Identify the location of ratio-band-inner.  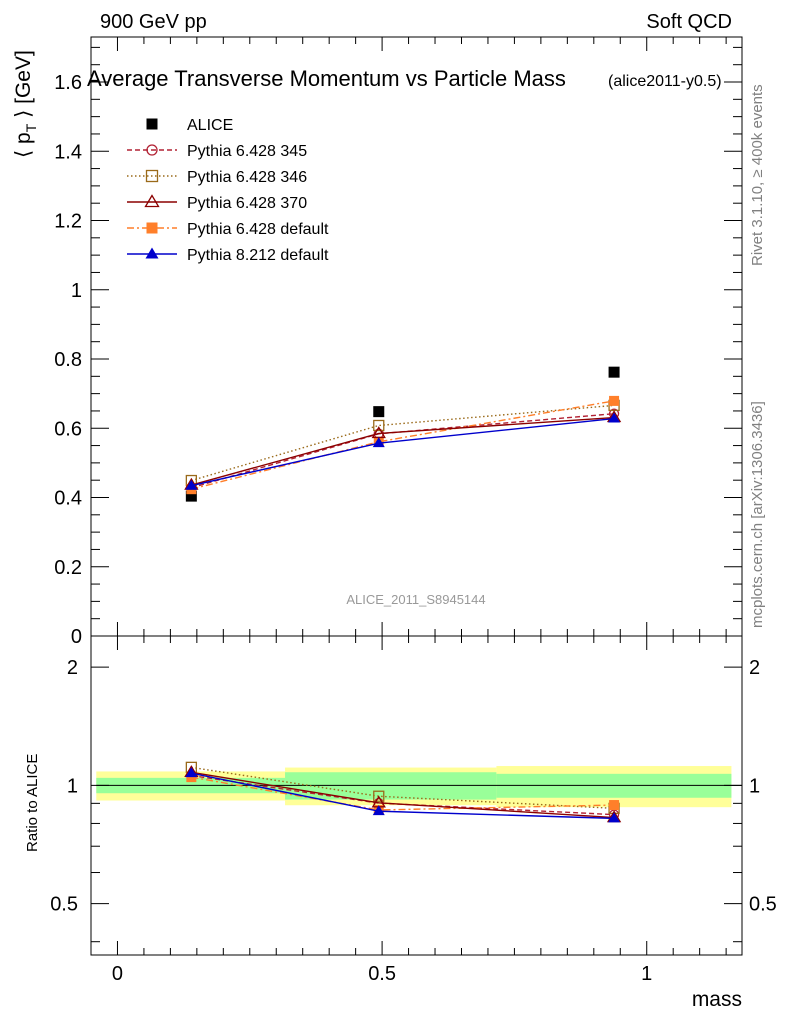
(391, 786).